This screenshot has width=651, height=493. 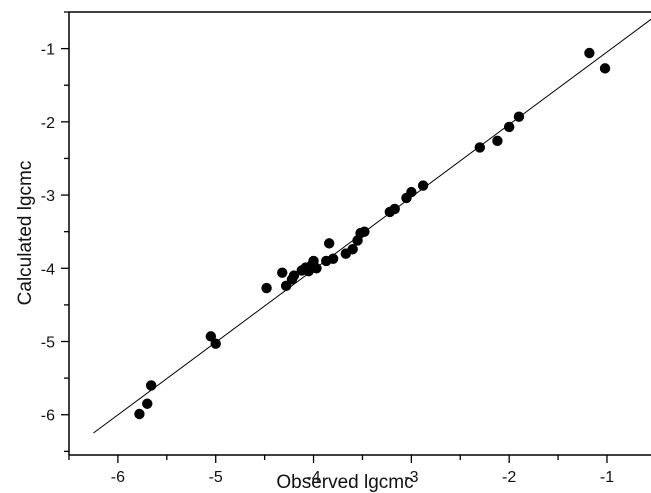 I want to click on y-tick-label: -4, so click(x=48, y=269).